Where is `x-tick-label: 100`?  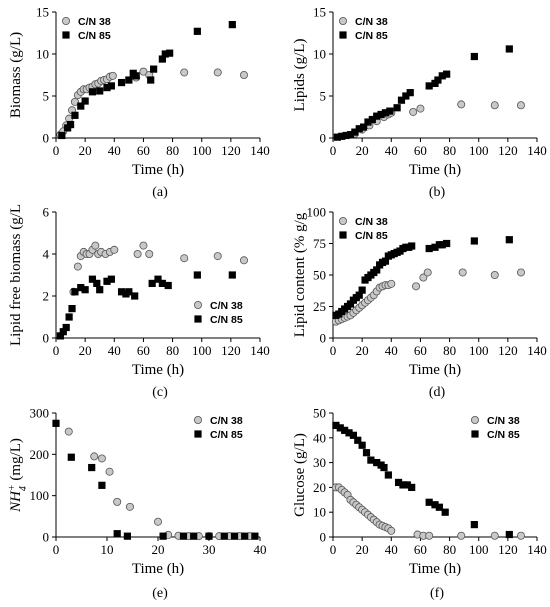 x-tick-label: 100 is located at coordinates (479, 150).